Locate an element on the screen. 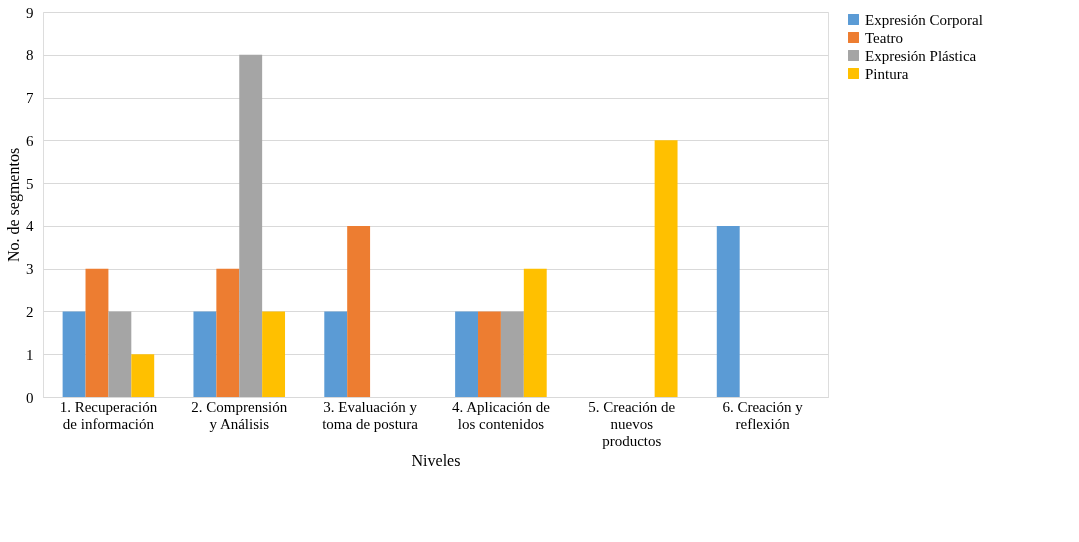 The image size is (1079, 542). x-tick-label: 4. Aplicación de los contenidos is located at coordinates (501, 415).